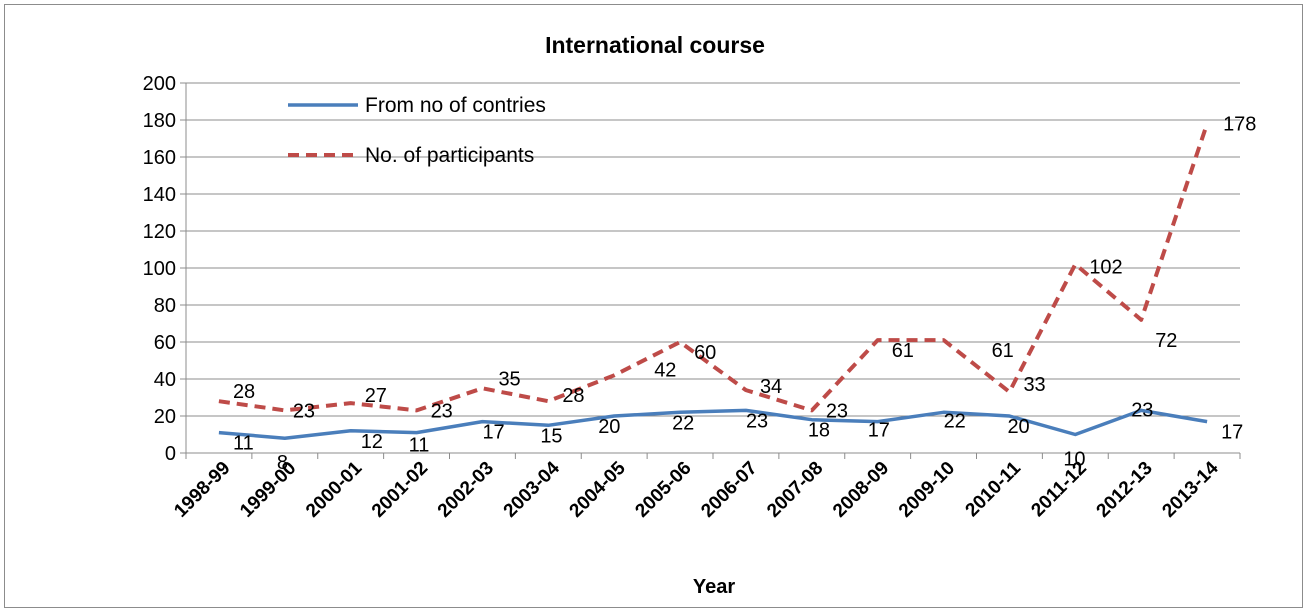 The image size is (1309, 616). I want to click on data-label-s0-8: 23, so click(757, 421).